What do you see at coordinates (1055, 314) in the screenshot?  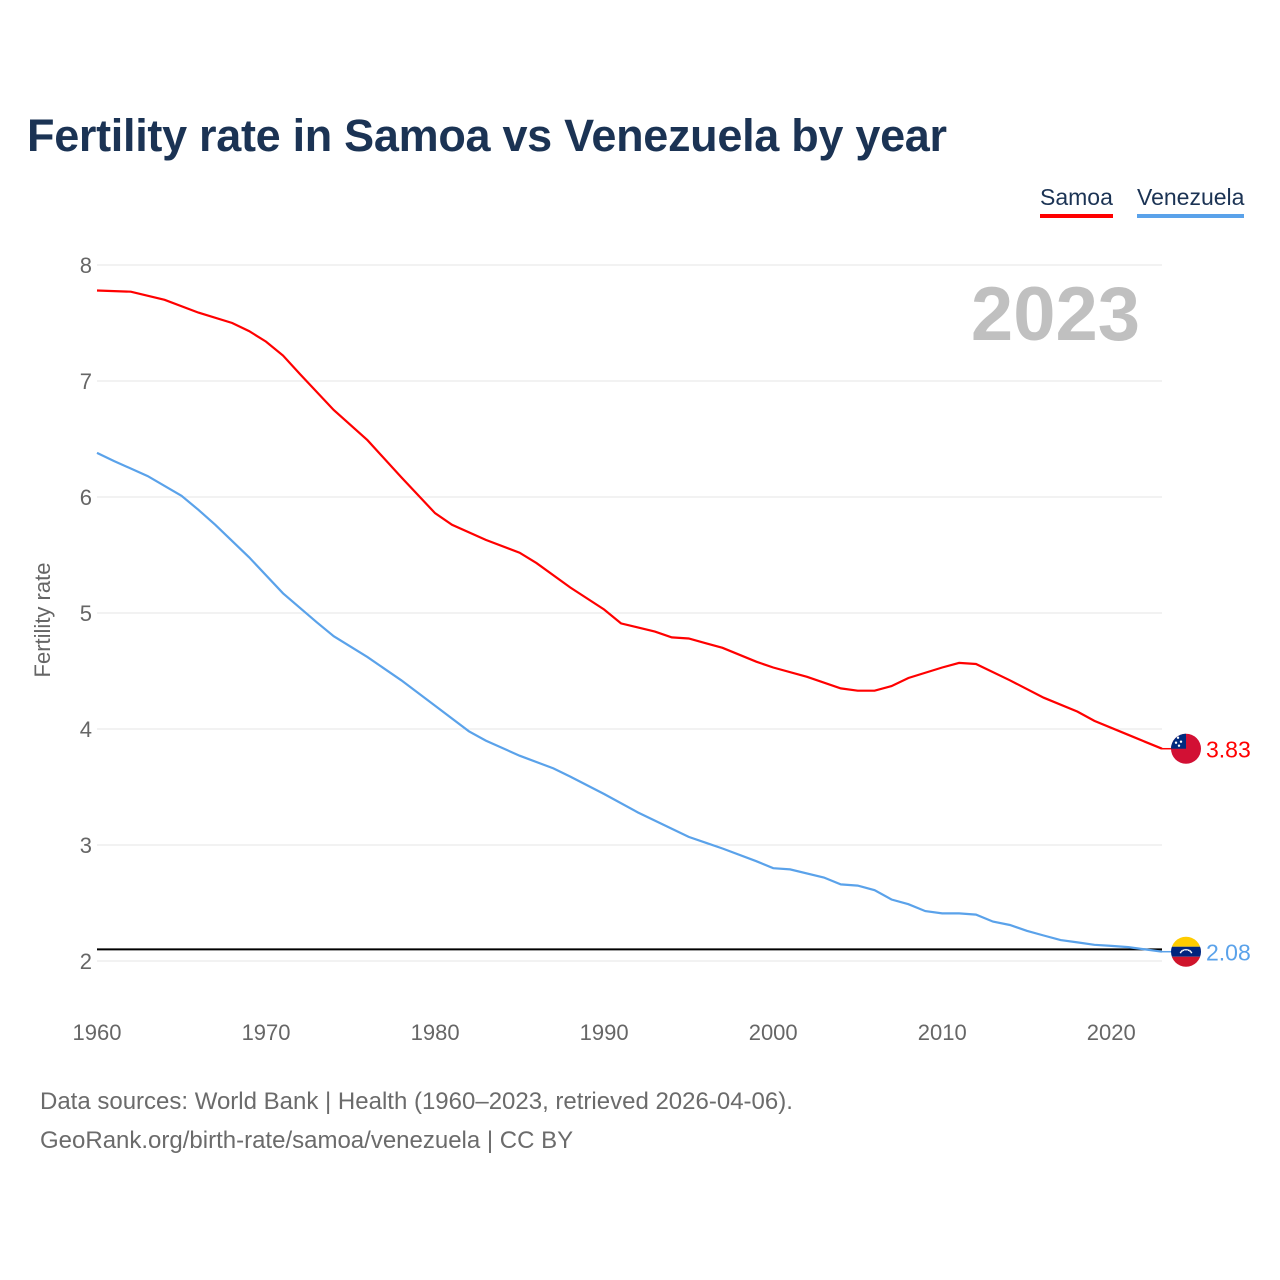 I see `year-watermark: 2023` at bounding box center [1055, 314].